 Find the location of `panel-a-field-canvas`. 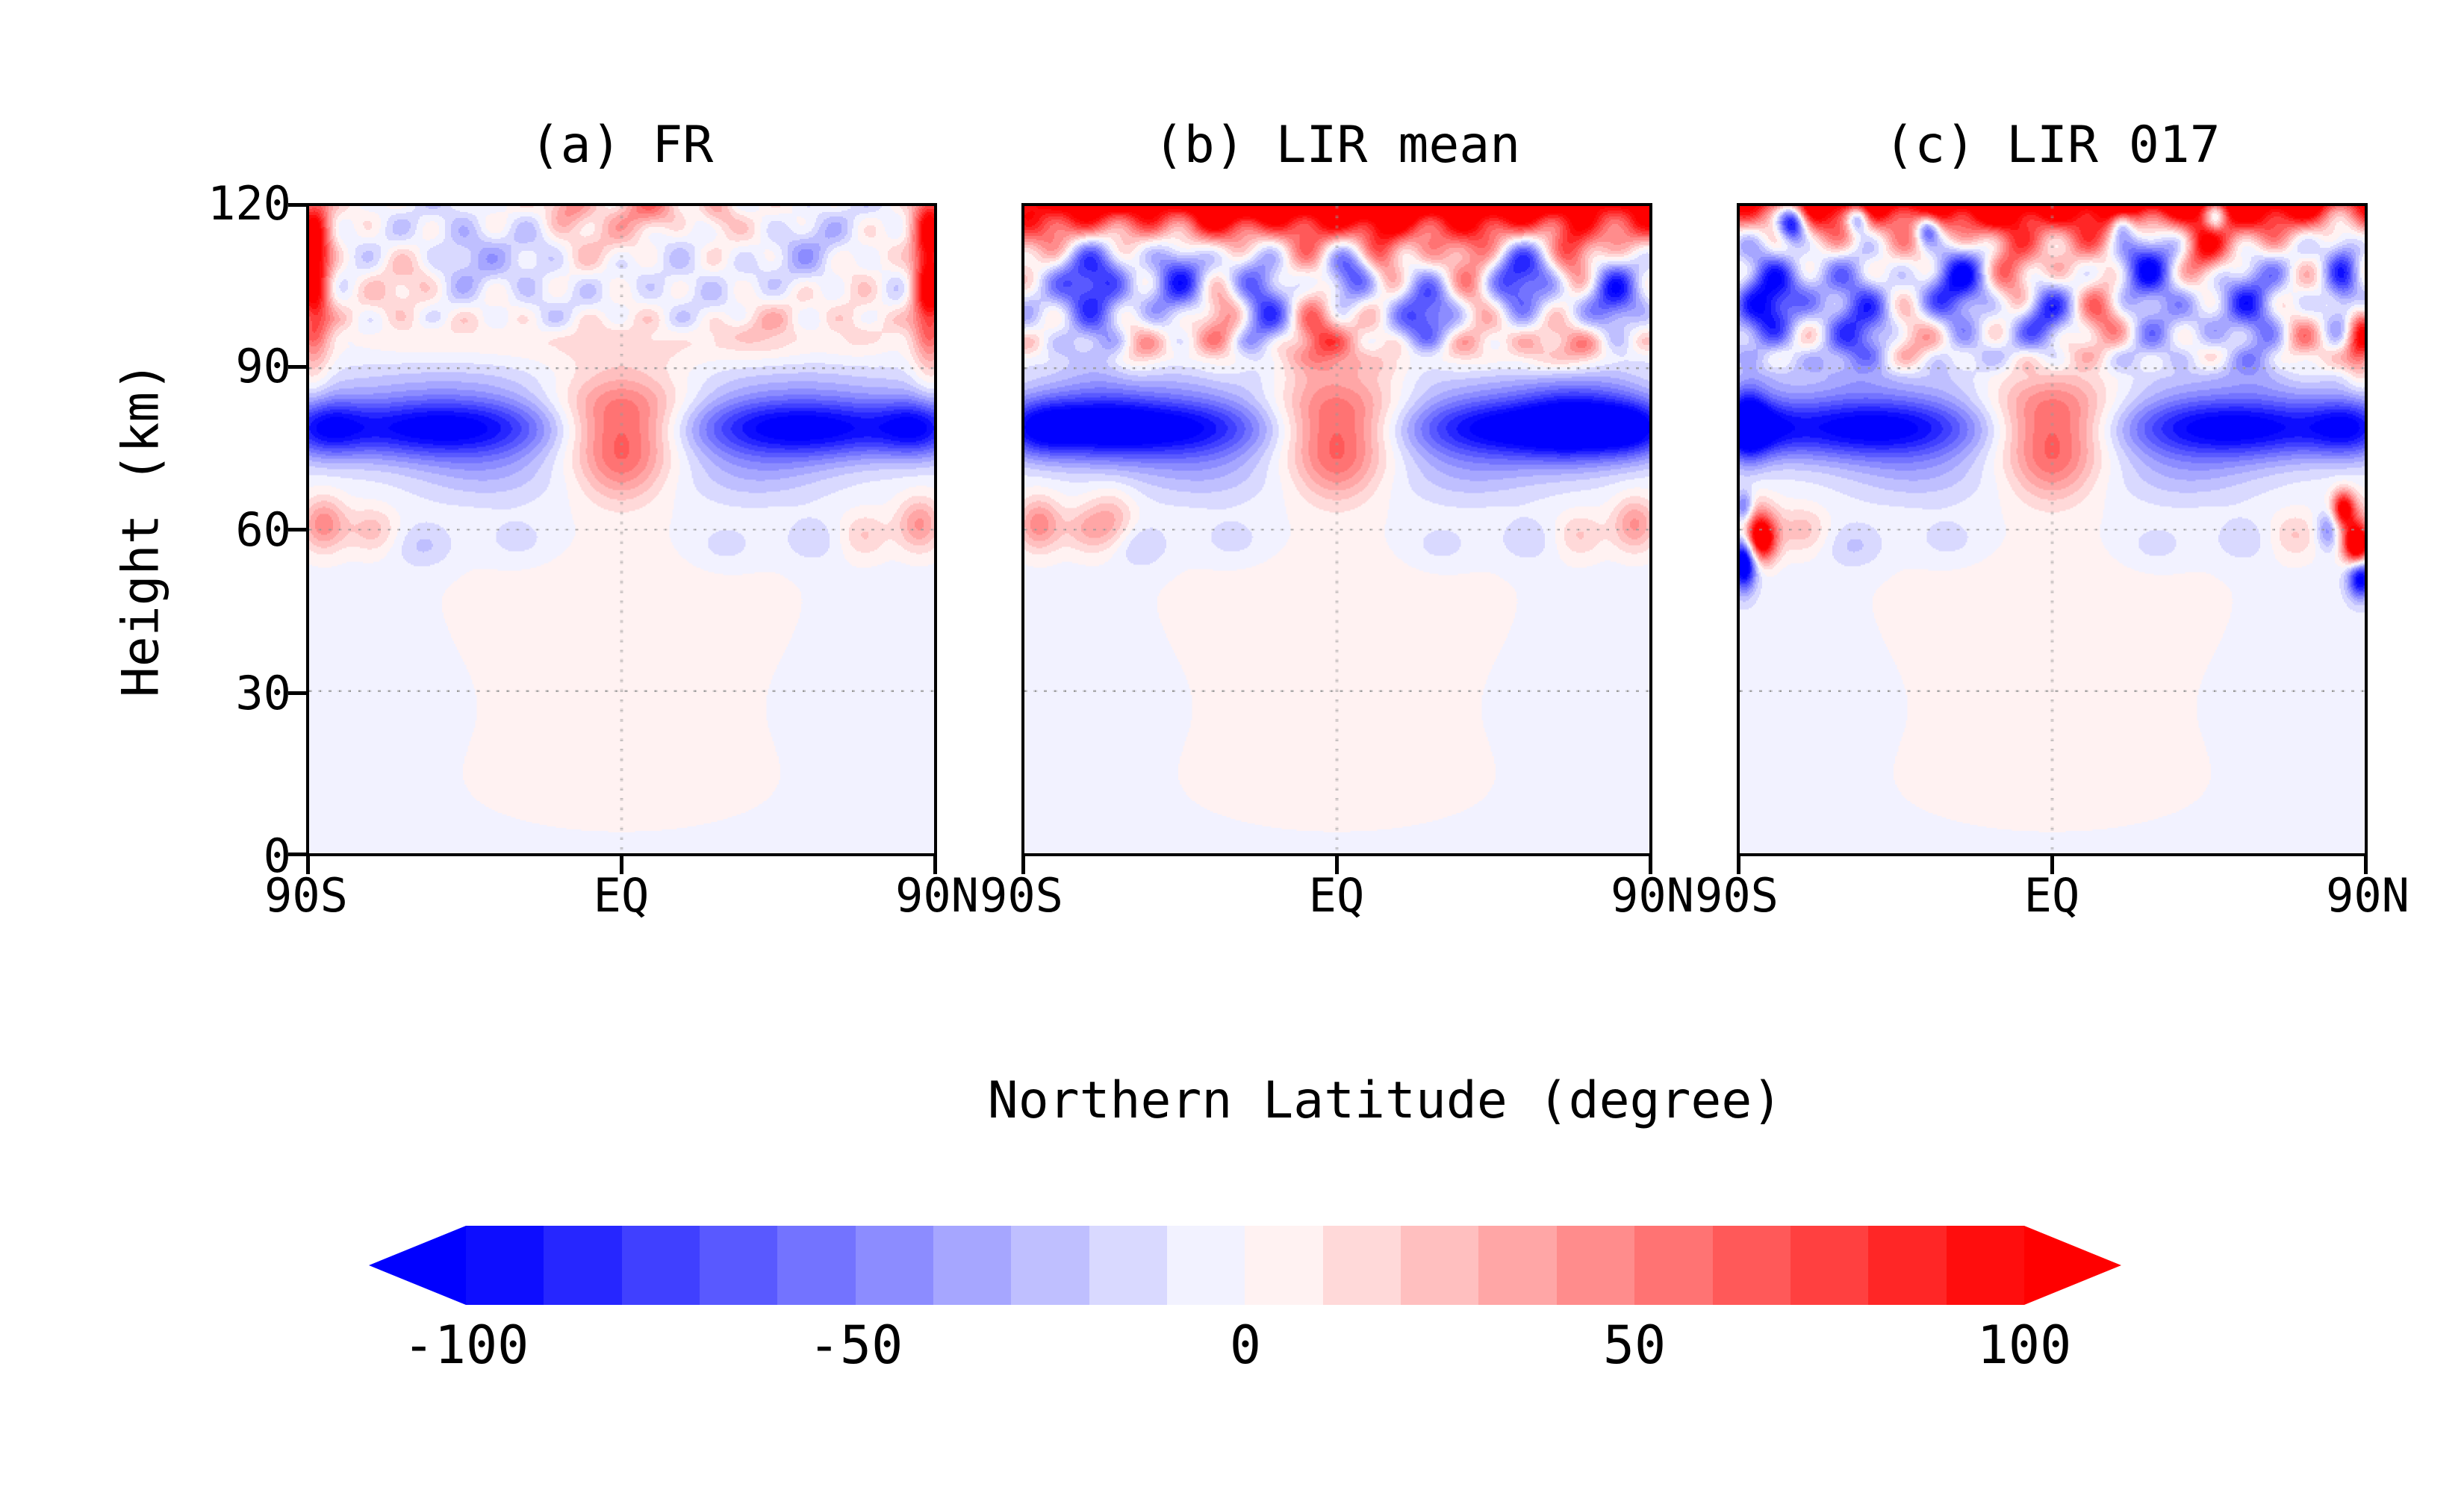

panel-a-field-canvas is located at coordinates (621, 530).